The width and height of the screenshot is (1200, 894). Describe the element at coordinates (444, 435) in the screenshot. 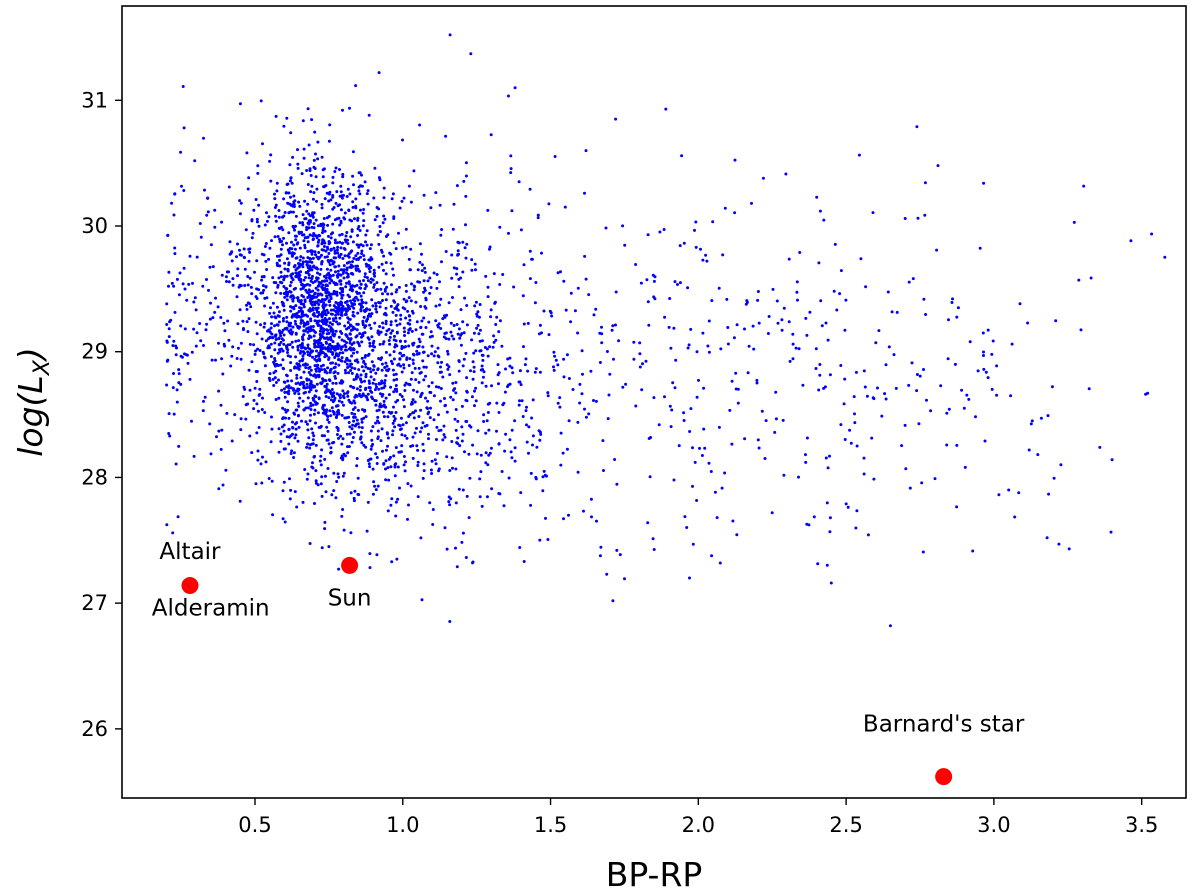

I see `data-point-2064` at that location.